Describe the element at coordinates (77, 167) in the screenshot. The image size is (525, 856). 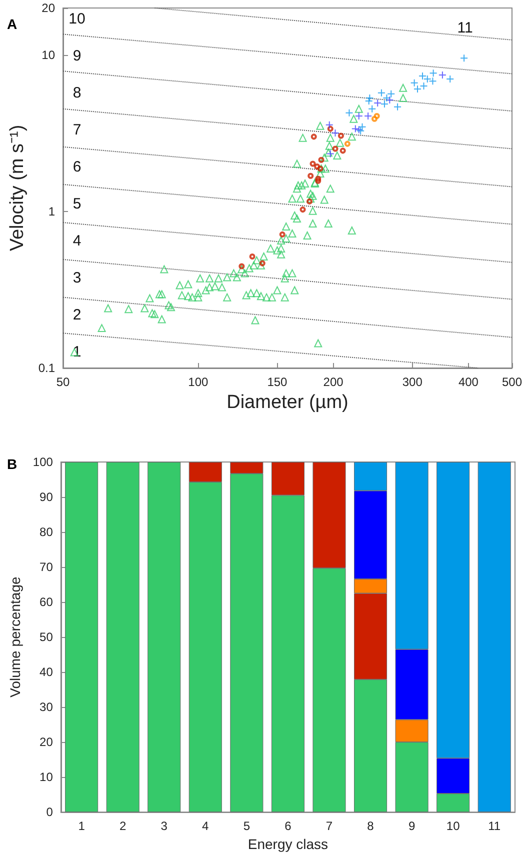
I see `annotation: 6` at that location.